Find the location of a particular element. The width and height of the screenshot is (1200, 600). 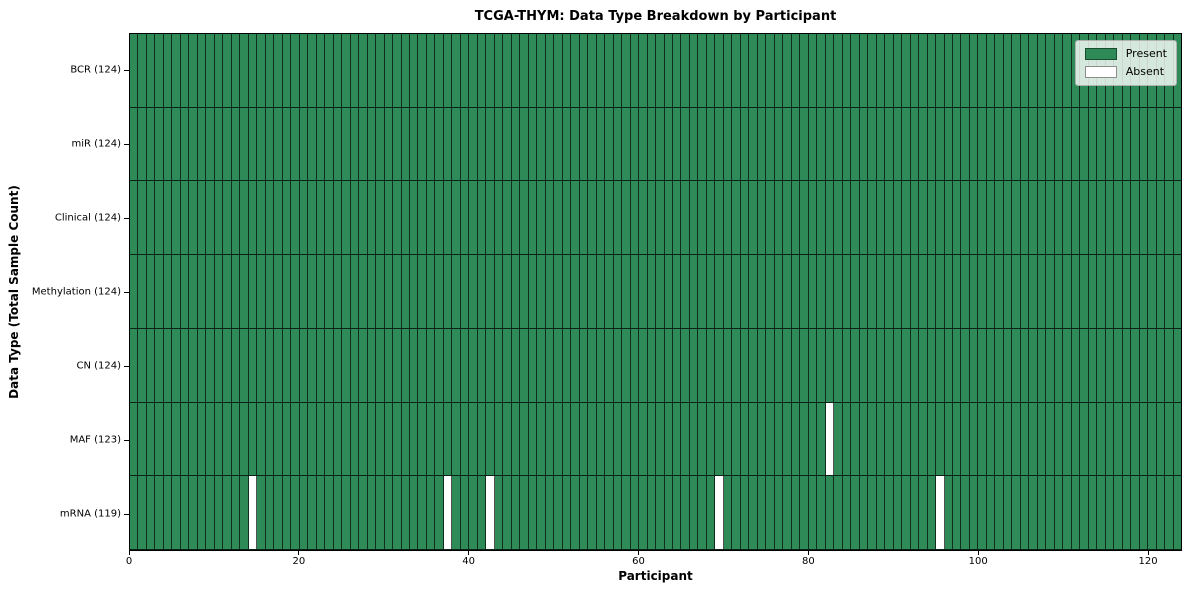

y-tick-mark-Methylation is located at coordinates (126, 292).